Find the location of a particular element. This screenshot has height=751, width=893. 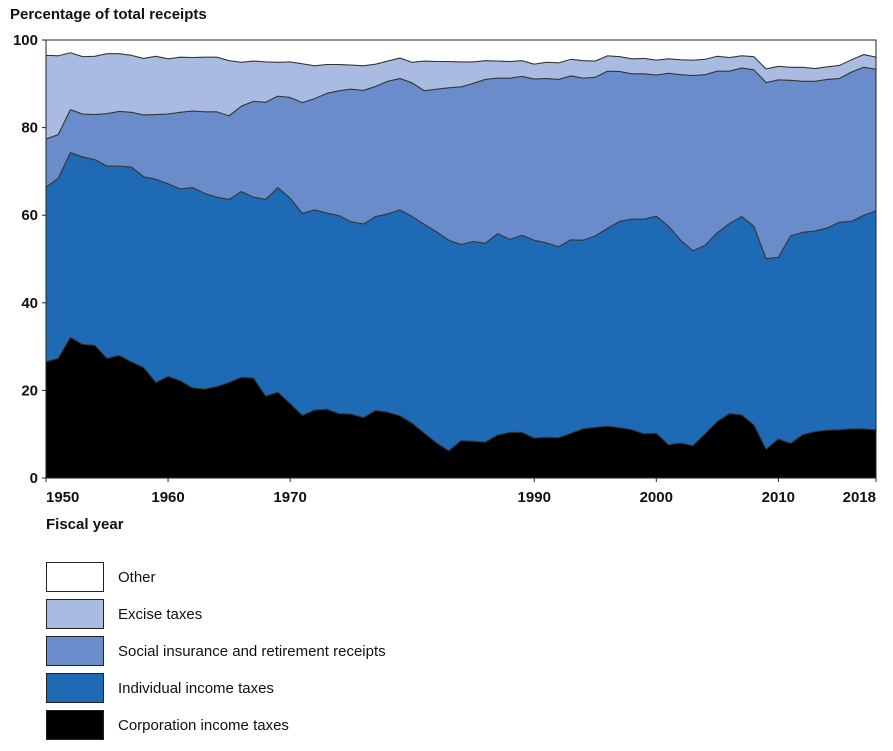

x-tick-label: 2018 is located at coordinates (859, 497).